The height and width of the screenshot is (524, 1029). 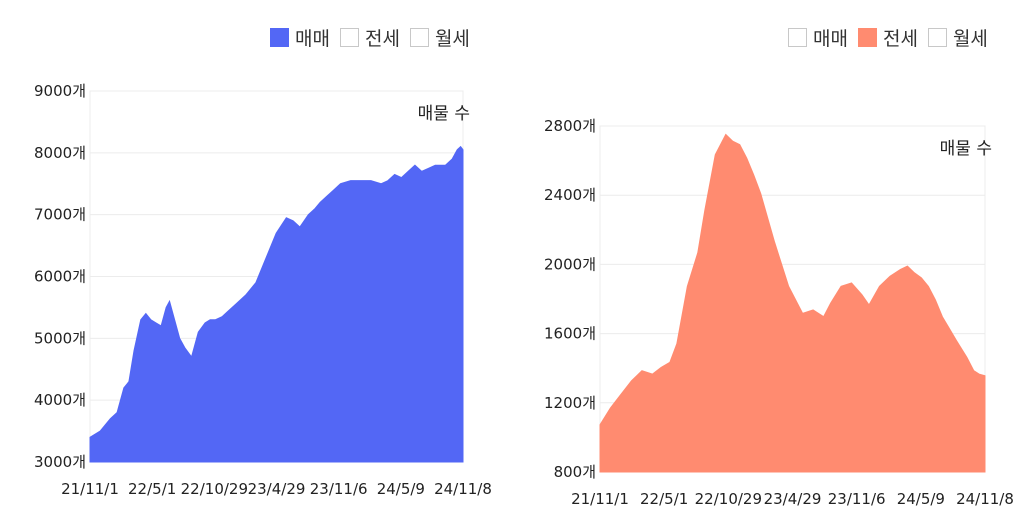 I want to click on y-tick-label: 2400개, so click(x=570, y=195).